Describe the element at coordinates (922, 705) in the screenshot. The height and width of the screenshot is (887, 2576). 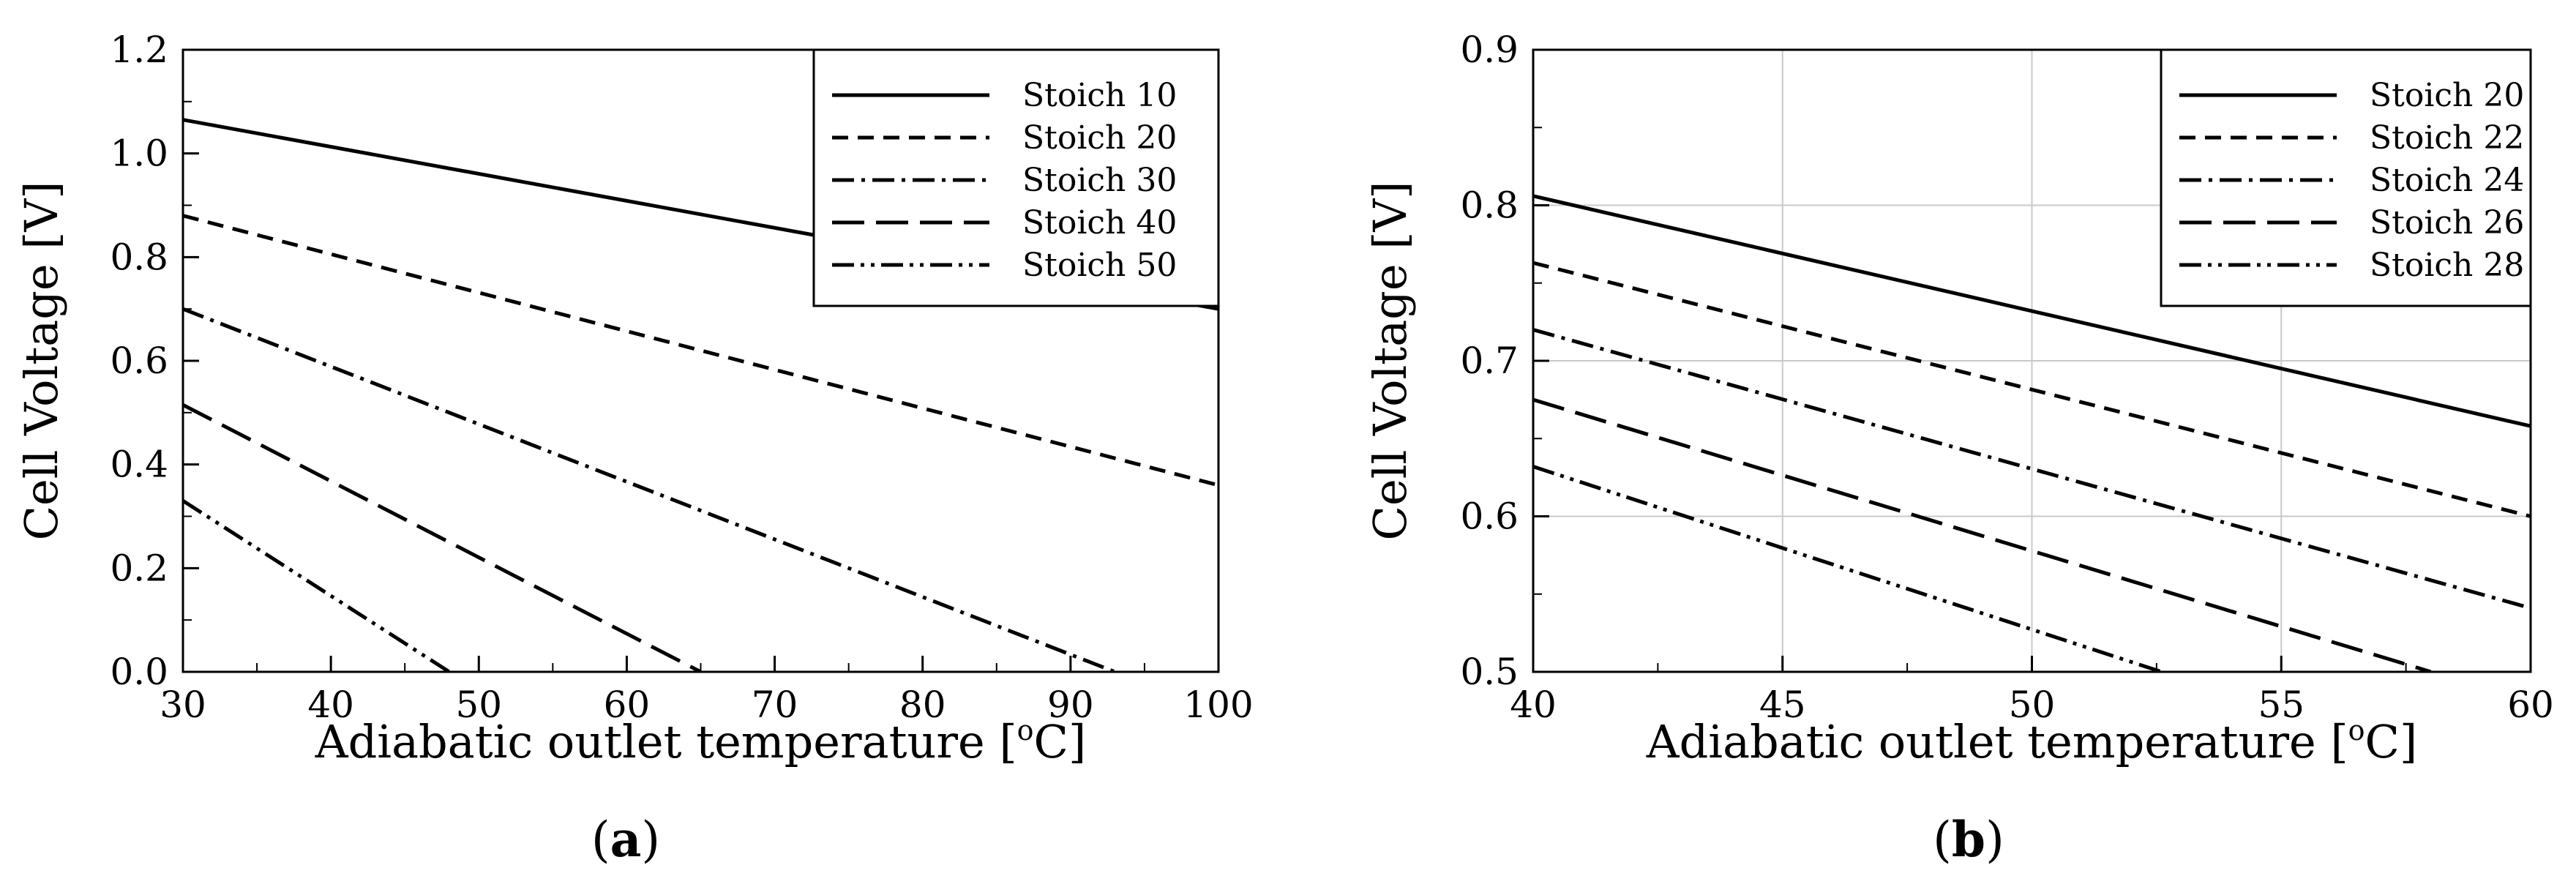
I see `x-tick-label: 80` at that location.